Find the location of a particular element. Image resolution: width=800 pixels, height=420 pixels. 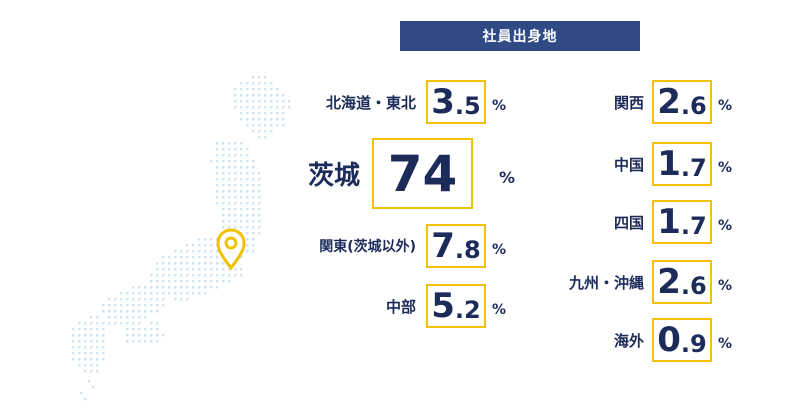

stat-chugoku: 中国 1.7 % is located at coordinates (632, 164).